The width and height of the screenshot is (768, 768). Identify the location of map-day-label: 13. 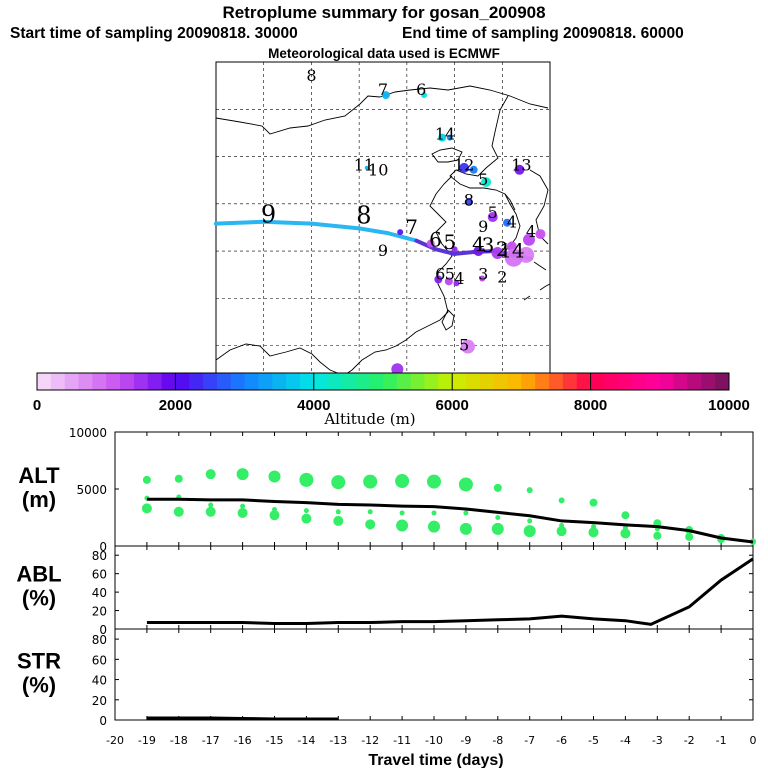
(521, 165).